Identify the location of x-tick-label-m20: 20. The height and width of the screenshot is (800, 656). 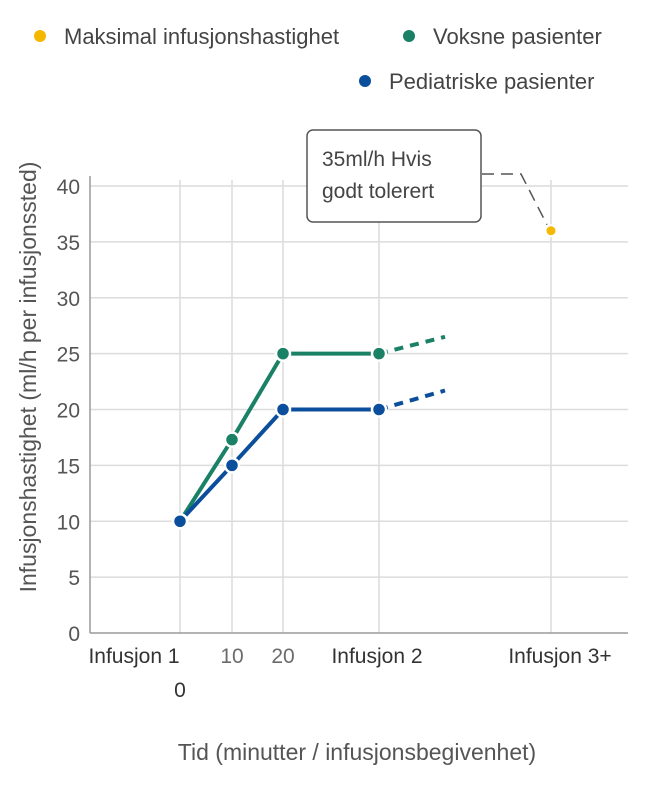
(282, 656).